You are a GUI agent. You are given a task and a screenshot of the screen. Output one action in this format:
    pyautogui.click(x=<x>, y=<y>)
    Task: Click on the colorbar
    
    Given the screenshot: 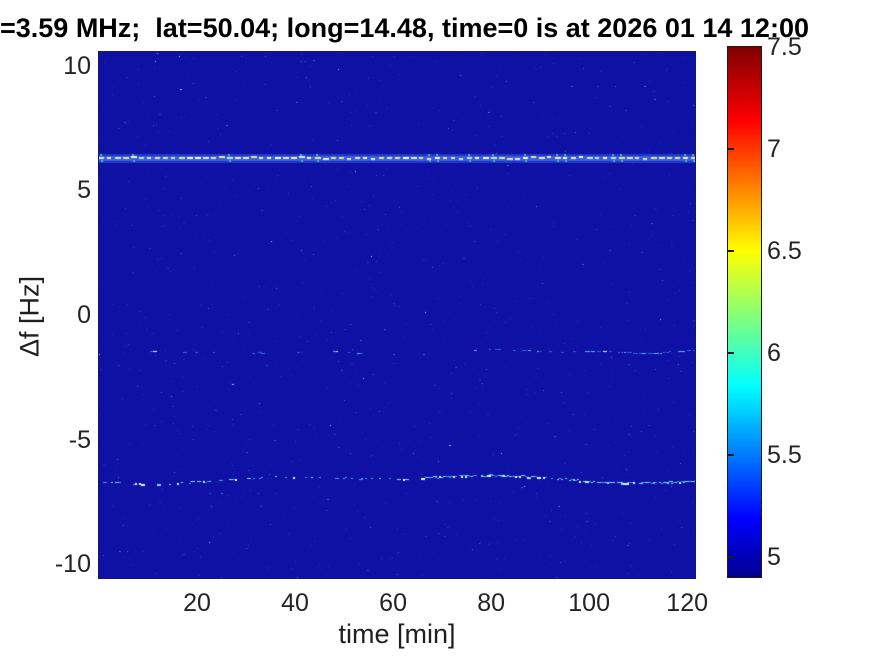 What is the action you would take?
    pyautogui.click(x=744, y=312)
    